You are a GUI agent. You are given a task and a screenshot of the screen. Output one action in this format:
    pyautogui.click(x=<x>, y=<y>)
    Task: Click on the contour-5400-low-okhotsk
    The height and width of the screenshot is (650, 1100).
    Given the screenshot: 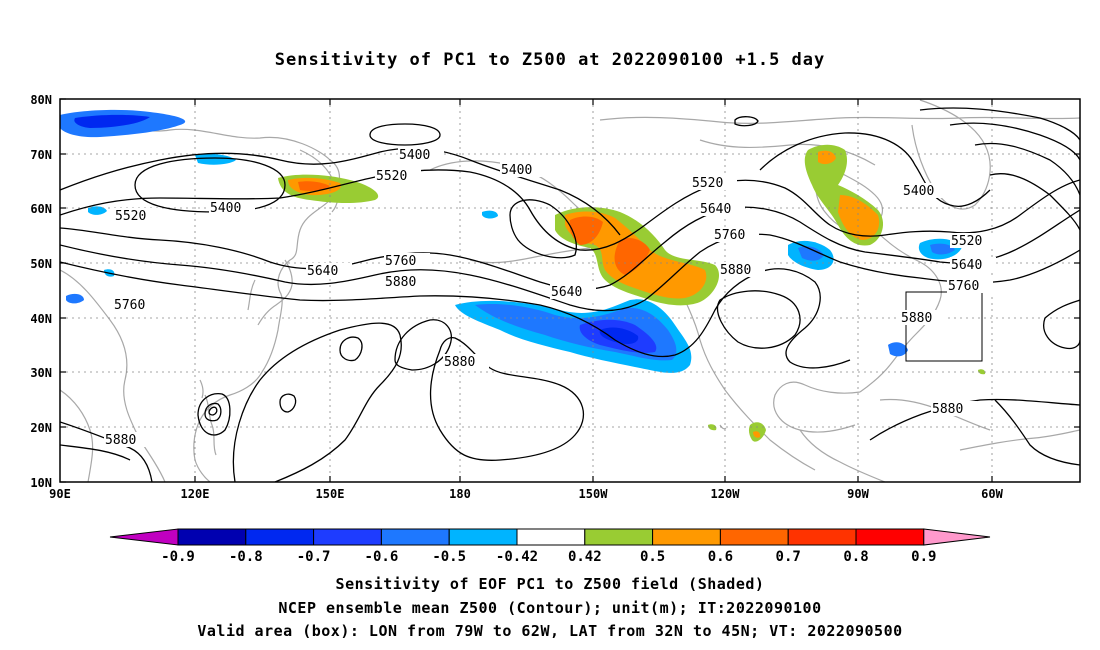 What is the action you would take?
    pyautogui.click(x=210, y=185)
    